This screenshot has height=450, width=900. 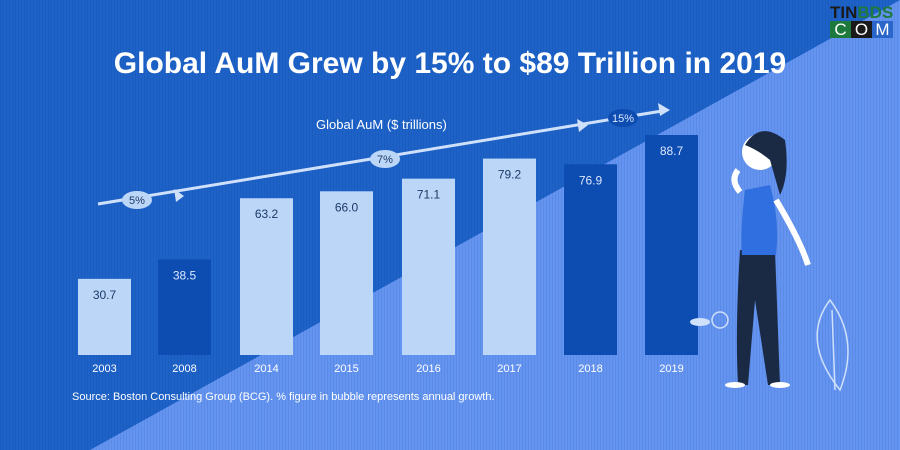 I want to click on x-tick-label: 2018, so click(x=590, y=369).